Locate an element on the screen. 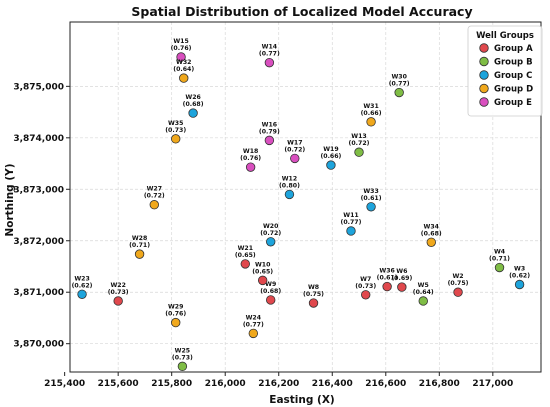 The height and width of the screenshot is (407, 550). data-point-w29 is located at coordinates (176, 322).